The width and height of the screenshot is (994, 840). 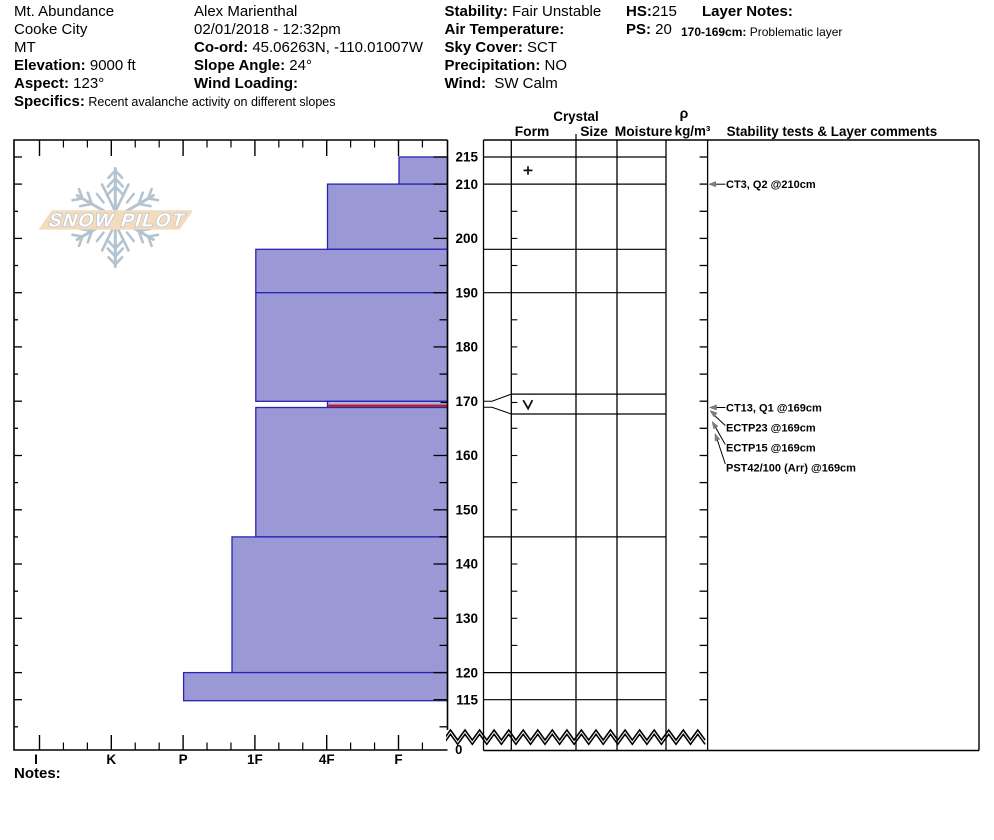 What do you see at coordinates (117, 221) in the screenshot?
I see `svg-text: SNOW PILOT` at bounding box center [117, 221].